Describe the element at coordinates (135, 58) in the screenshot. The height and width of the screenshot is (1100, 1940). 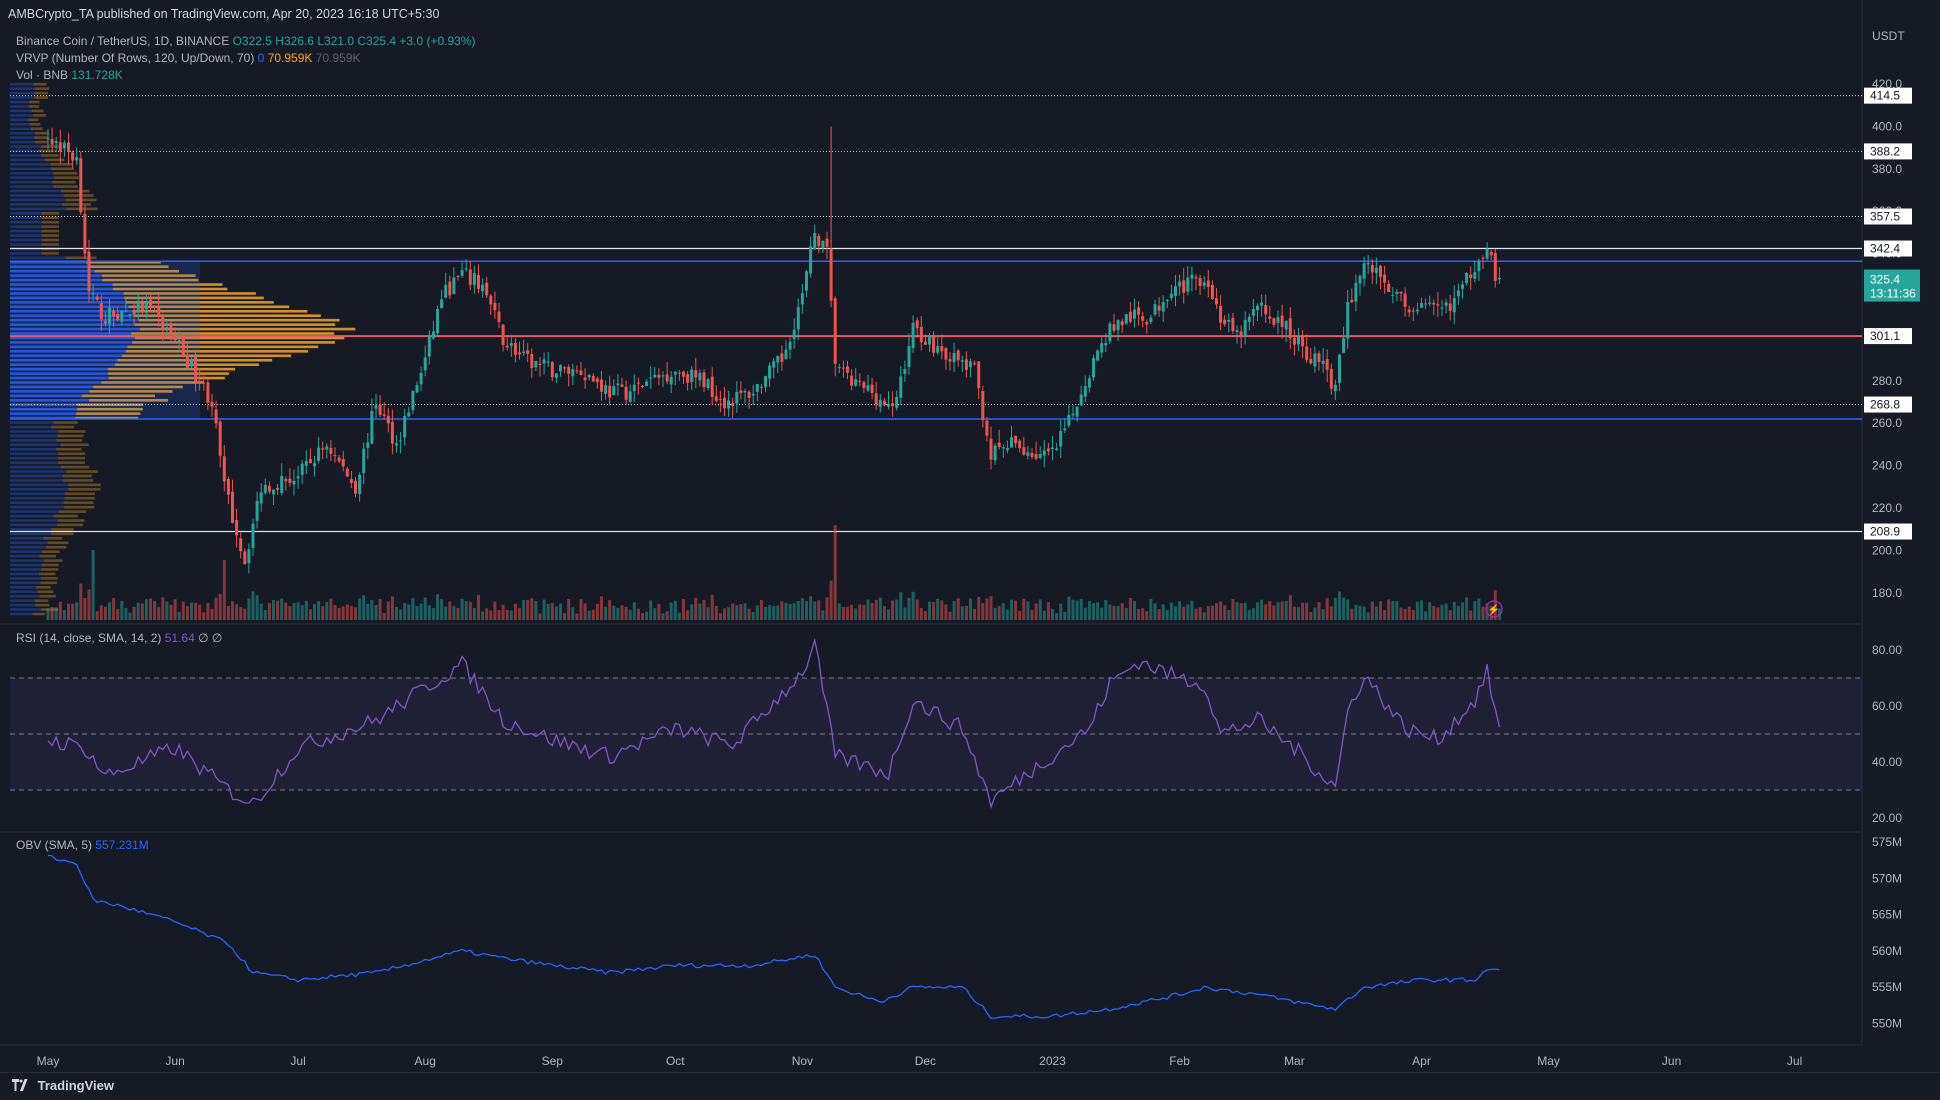
I see `vrvp-name: VRVP (Number Of Rows, 120, Up/Down, 70)` at that location.